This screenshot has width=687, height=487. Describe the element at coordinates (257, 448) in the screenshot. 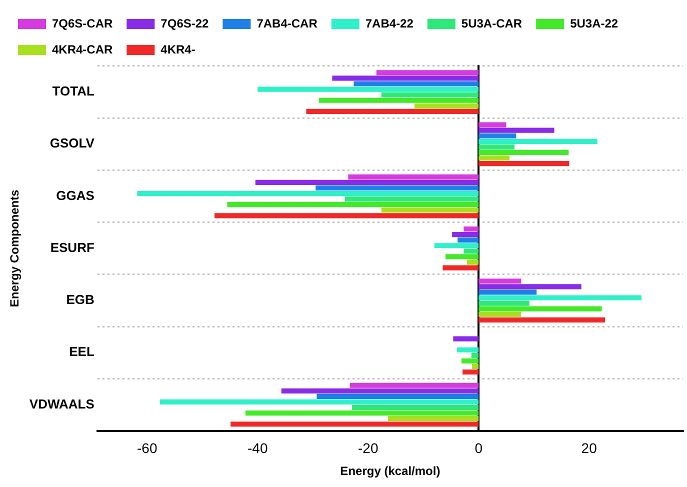

I see `x-tick-label: -40` at that location.